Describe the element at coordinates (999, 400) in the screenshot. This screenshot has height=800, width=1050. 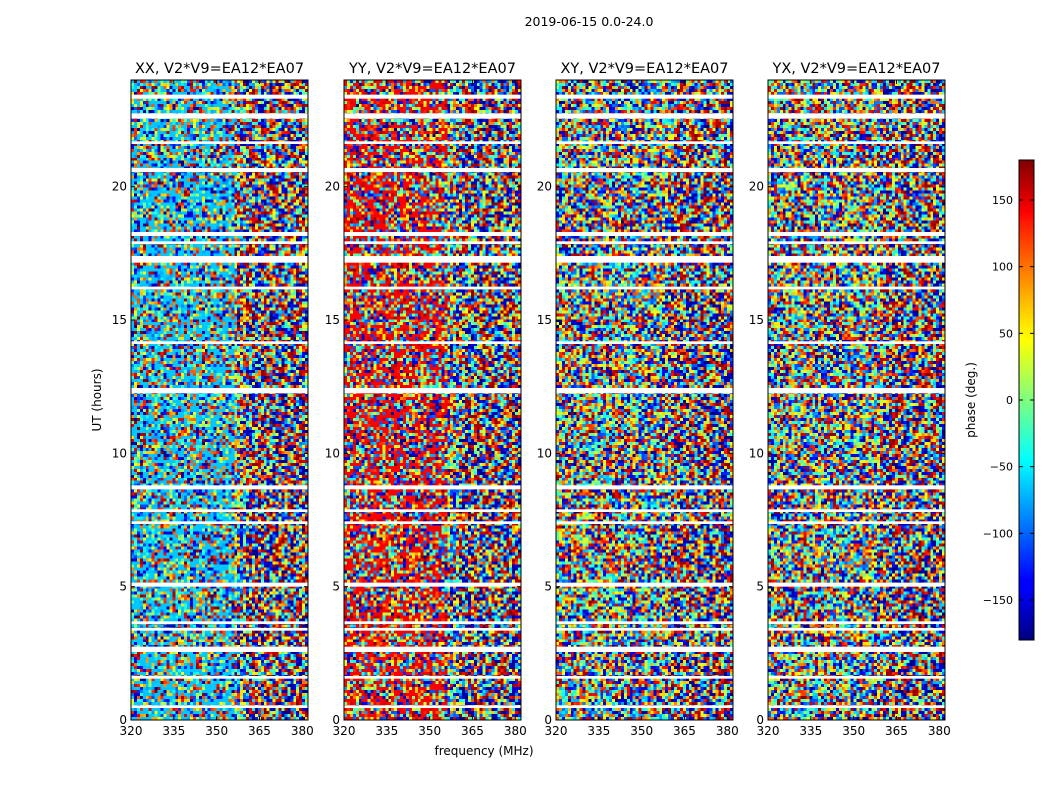
I see `colorbar: 150 100 50 0 −50 −100 −150 phase (deg.)` at that location.